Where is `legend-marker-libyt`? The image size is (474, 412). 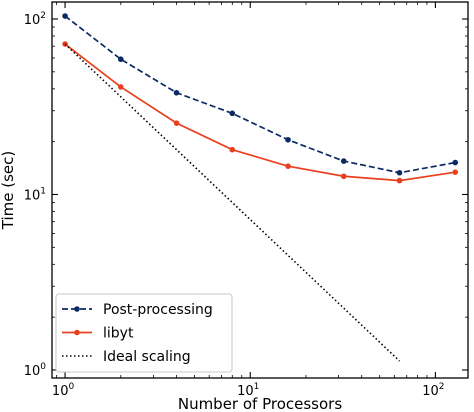
legend-marker-libyt is located at coordinates (77, 332).